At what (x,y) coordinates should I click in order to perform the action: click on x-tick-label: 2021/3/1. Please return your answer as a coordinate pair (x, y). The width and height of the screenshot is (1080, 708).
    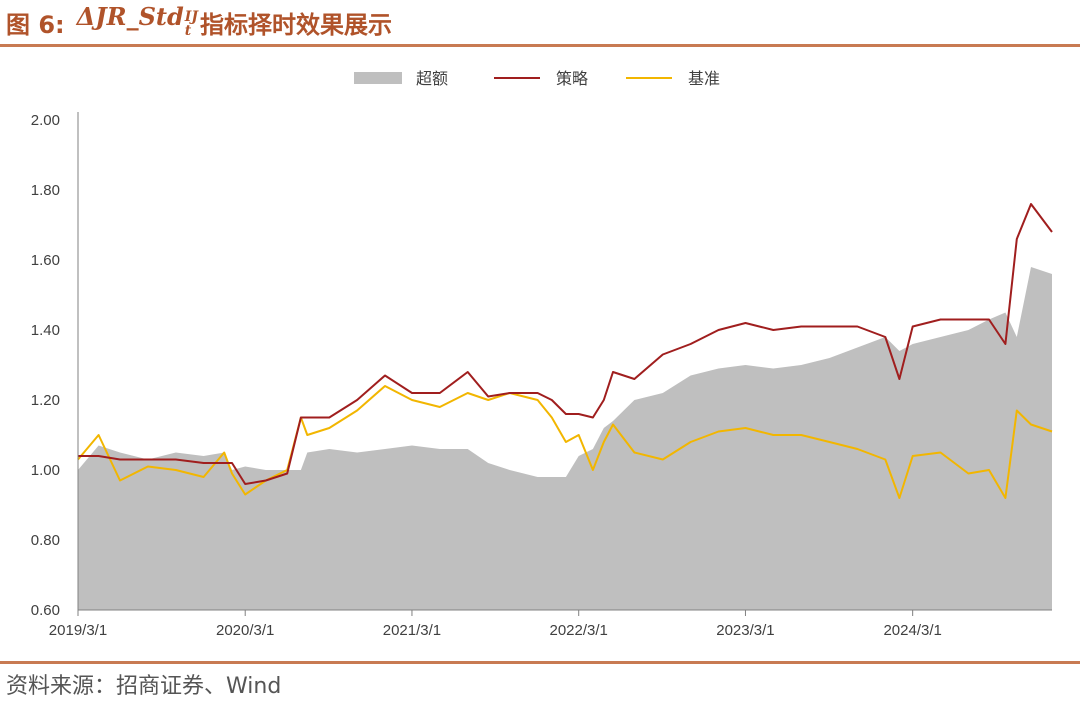
    Looking at the image, I should click on (412, 630).